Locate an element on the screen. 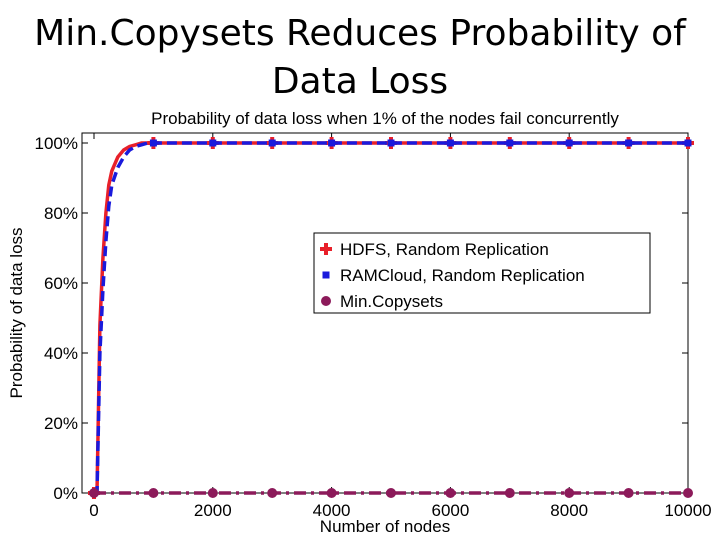 The image size is (720, 540). x-tick-label: 4000 is located at coordinates (332, 510).